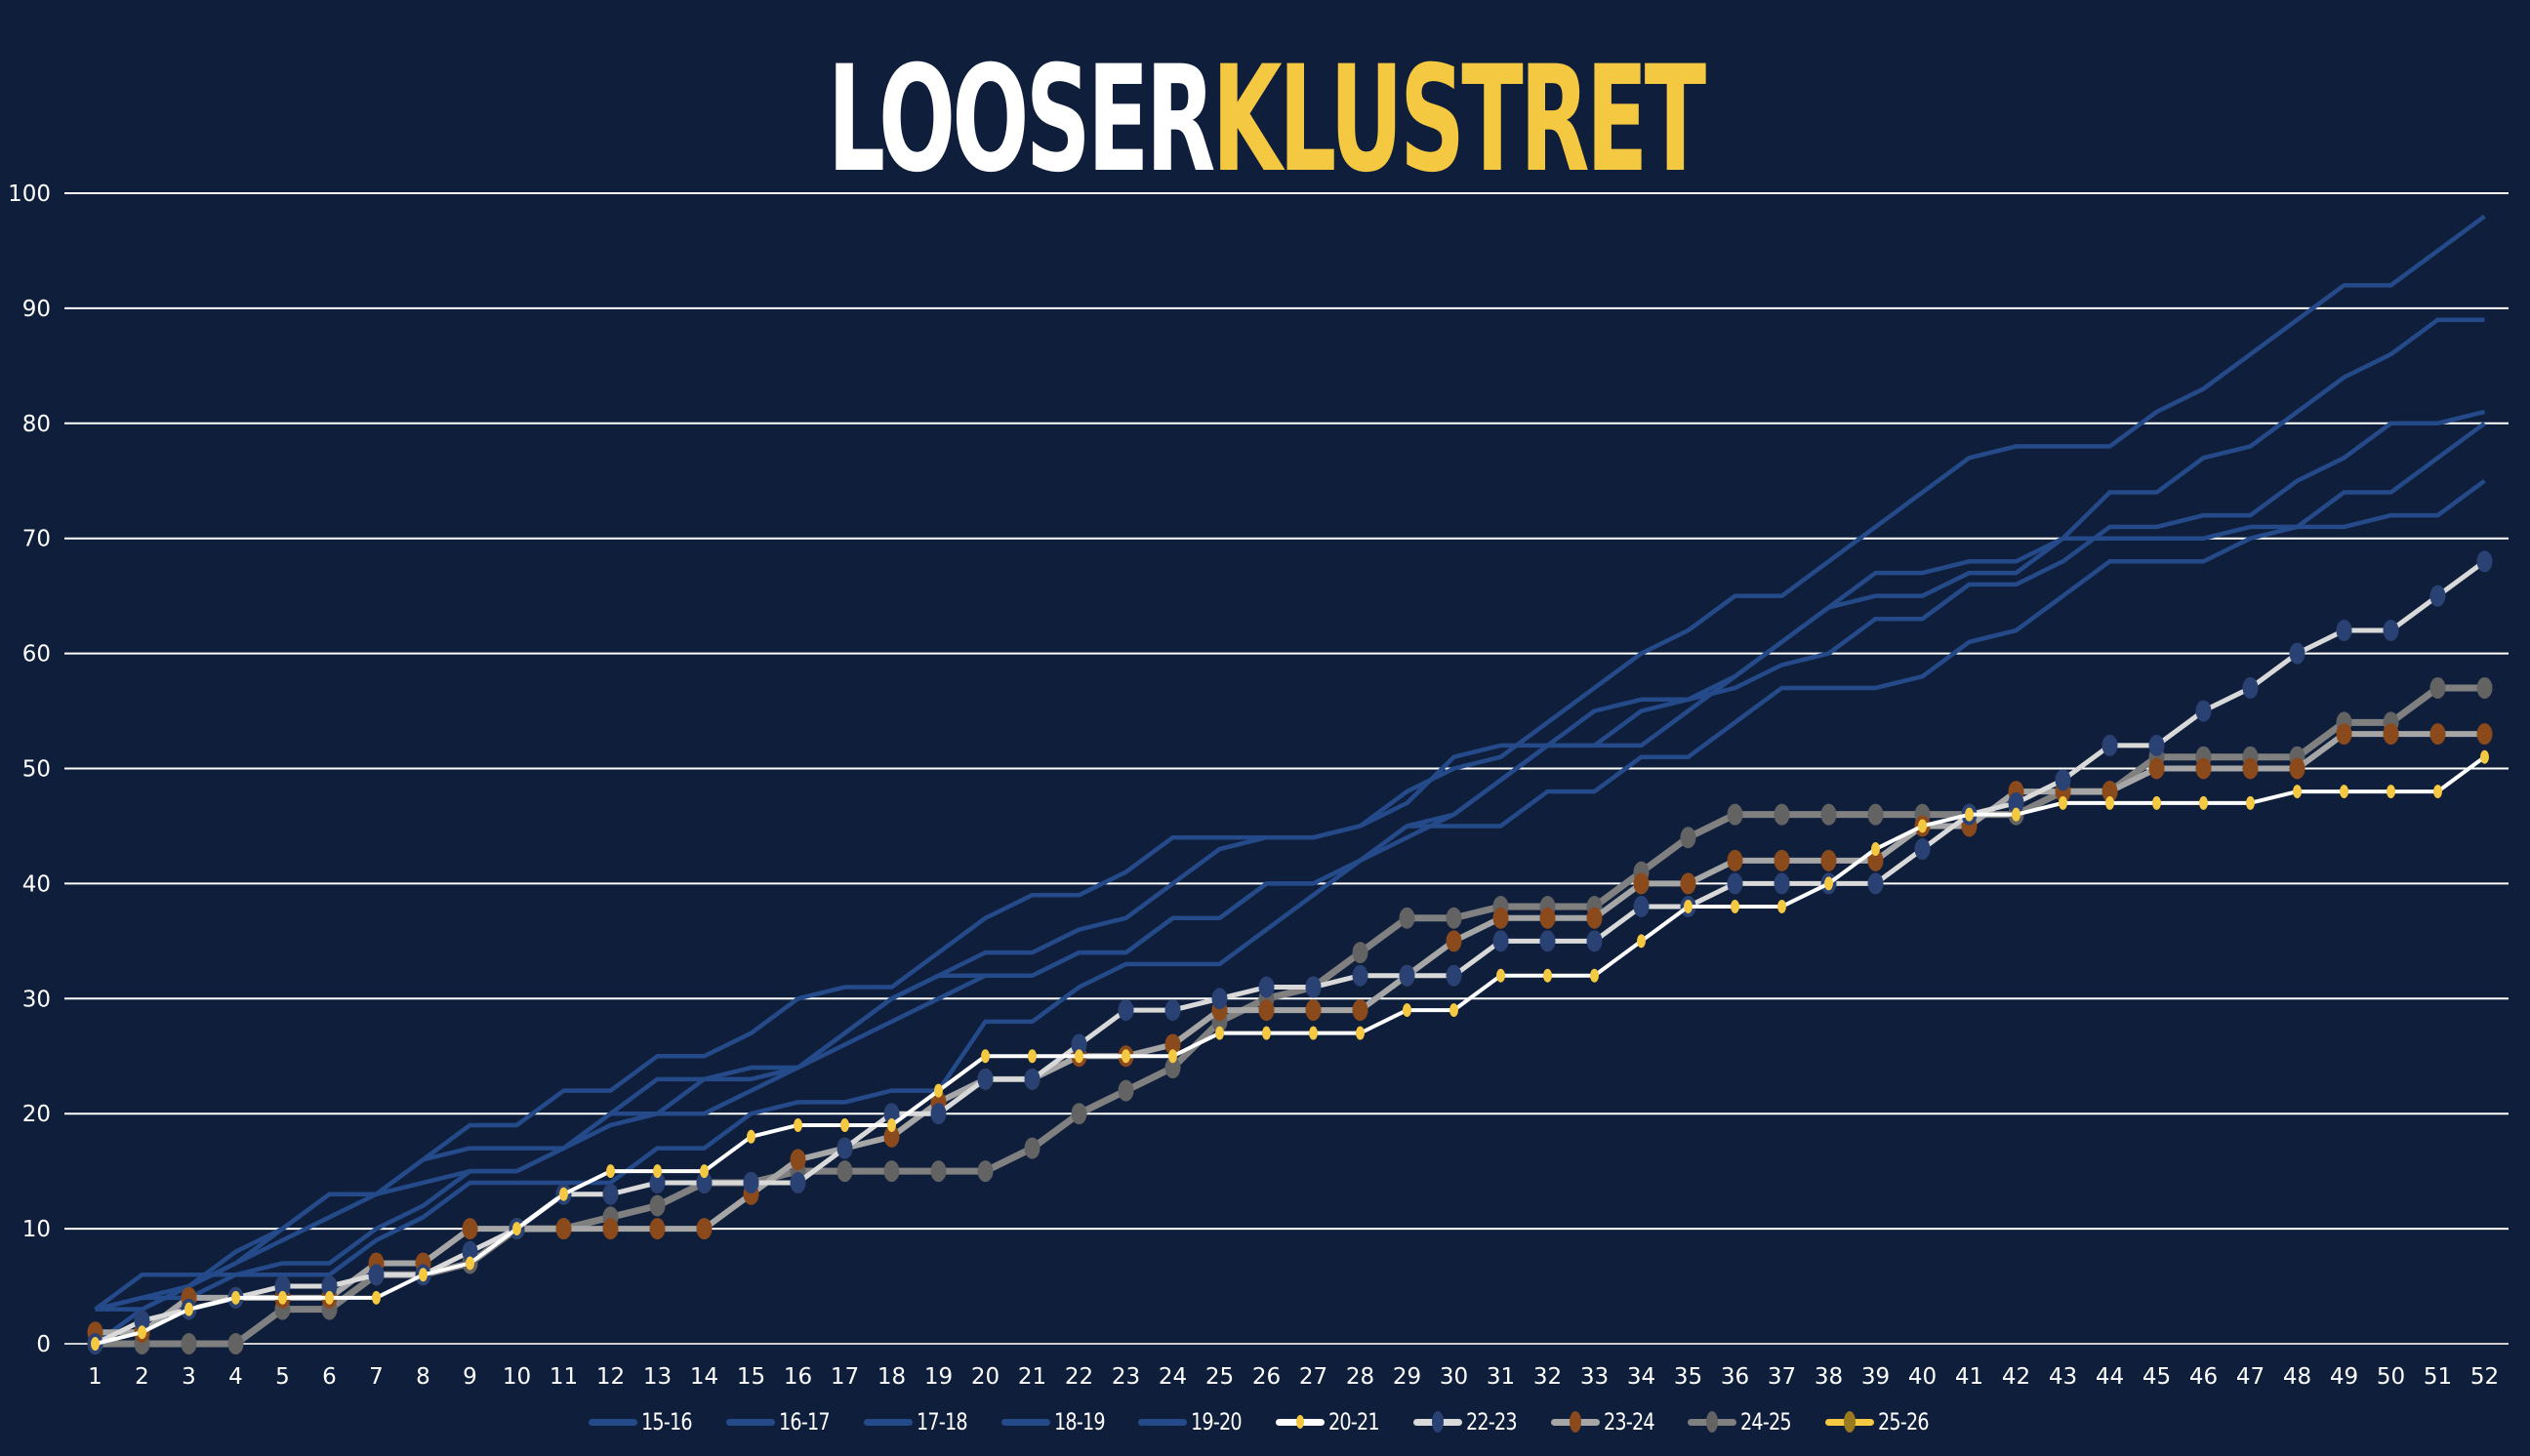 The width and height of the screenshot is (2530, 1456). I want to click on x-tick-label: 26, so click(1266, 1377).